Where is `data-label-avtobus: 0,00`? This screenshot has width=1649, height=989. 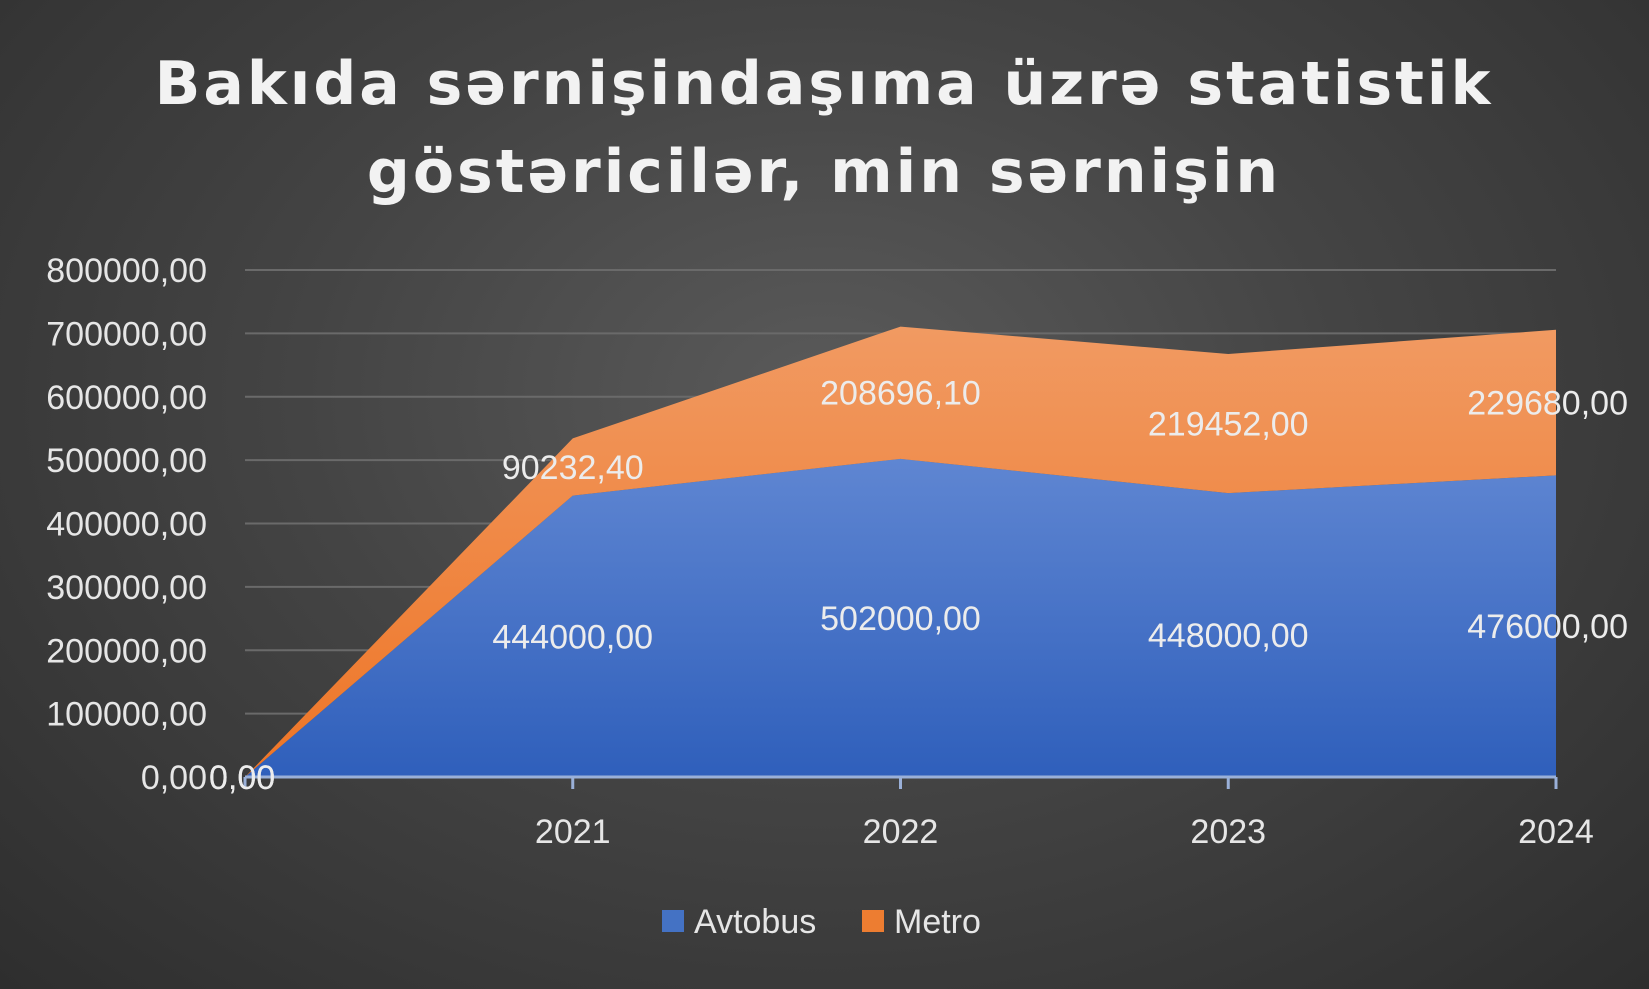
data-label-avtobus: 0,00 is located at coordinates (242, 778).